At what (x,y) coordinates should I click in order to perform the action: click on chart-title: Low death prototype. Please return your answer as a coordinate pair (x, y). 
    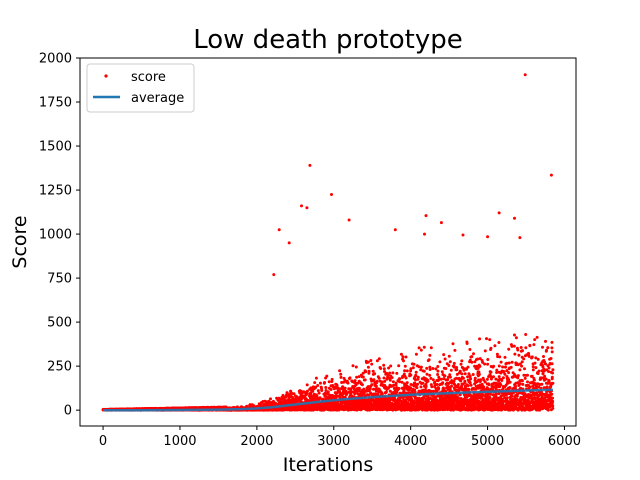
    Looking at the image, I should click on (328, 40).